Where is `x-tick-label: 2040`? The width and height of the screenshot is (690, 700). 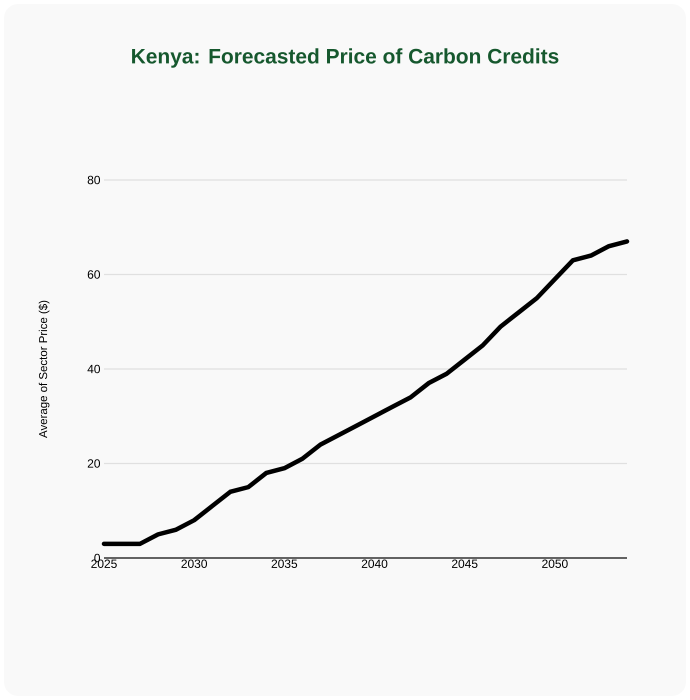 x-tick-label: 2040 is located at coordinates (375, 564).